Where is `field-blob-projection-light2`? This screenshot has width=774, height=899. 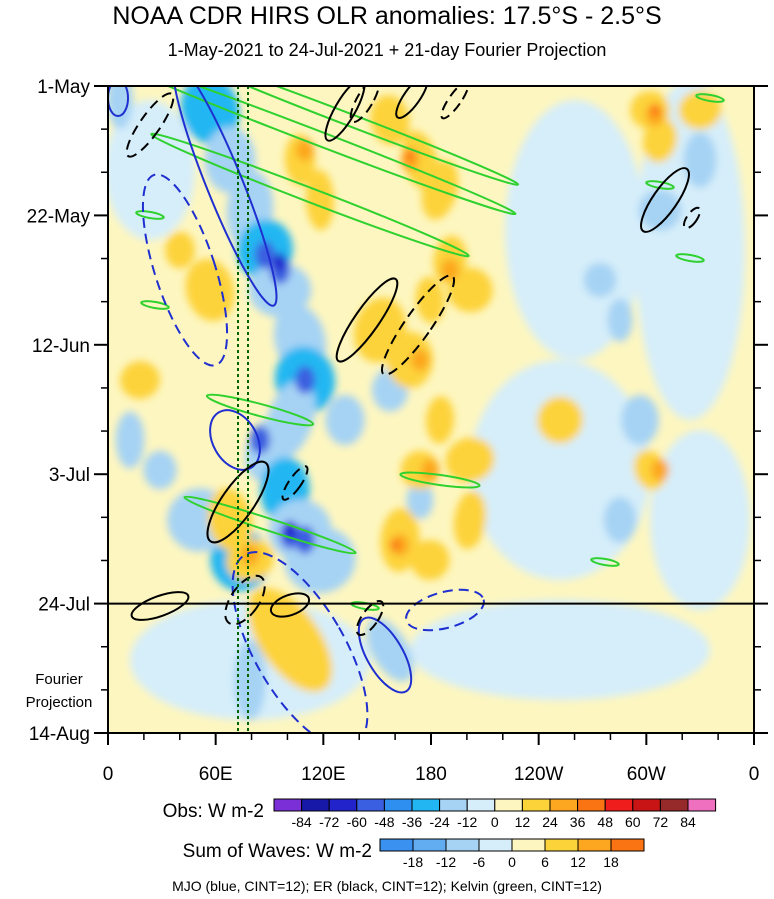 field-blob-projection-light2 is located at coordinates (560, 650).